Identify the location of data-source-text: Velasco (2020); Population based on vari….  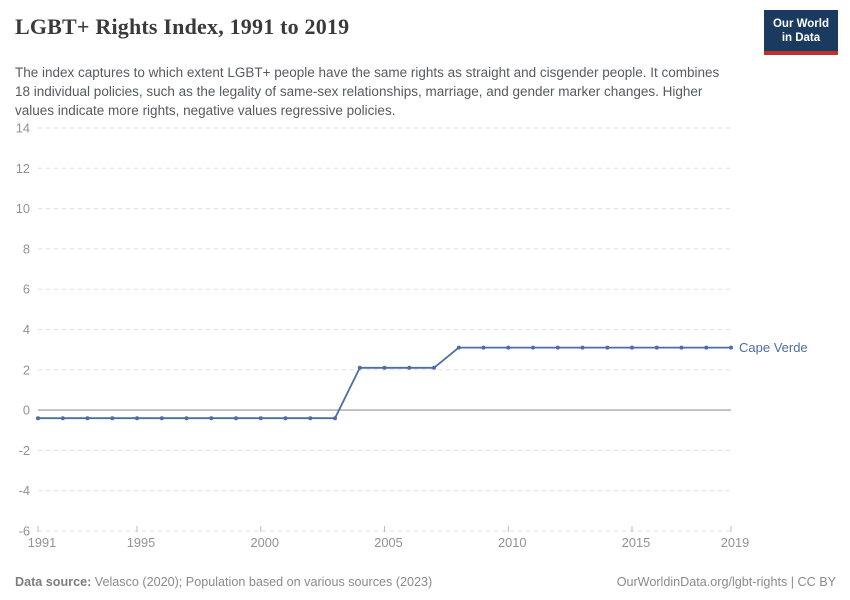
(262, 582).